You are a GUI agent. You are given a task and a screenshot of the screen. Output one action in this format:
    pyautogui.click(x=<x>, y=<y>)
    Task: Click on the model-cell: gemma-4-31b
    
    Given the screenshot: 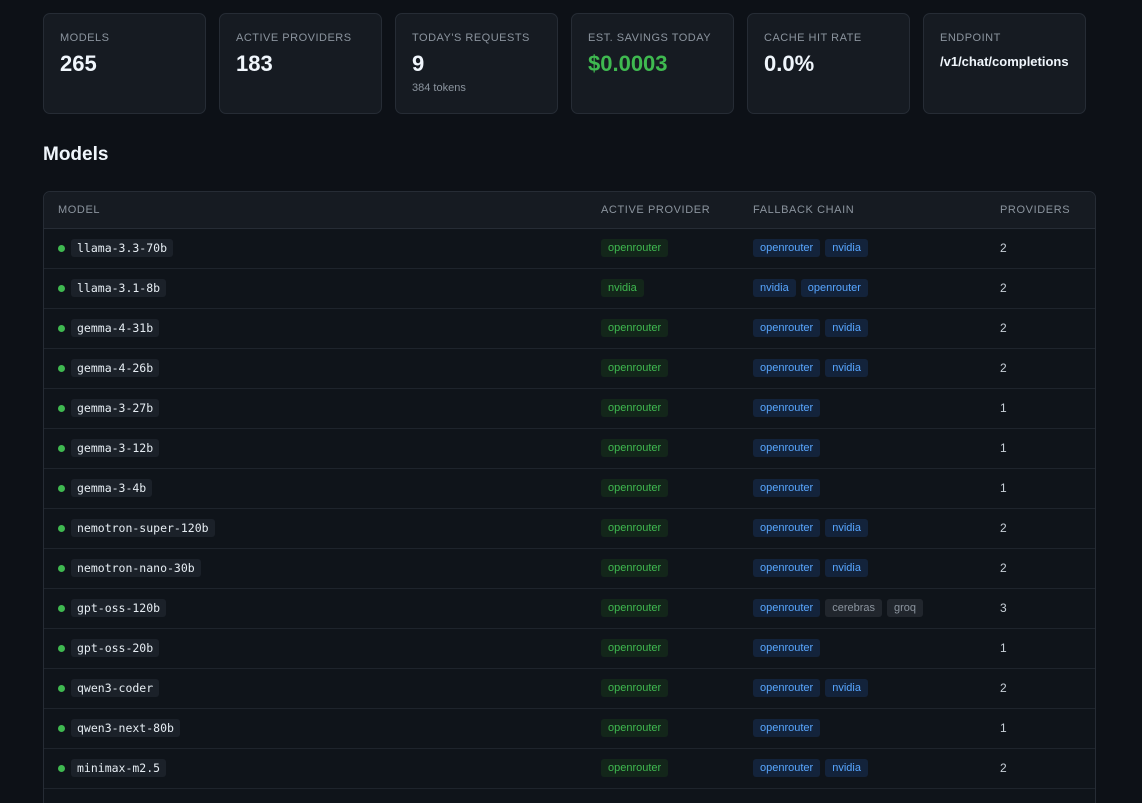 What is the action you would take?
    pyautogui.click(x=315, y=328)
    